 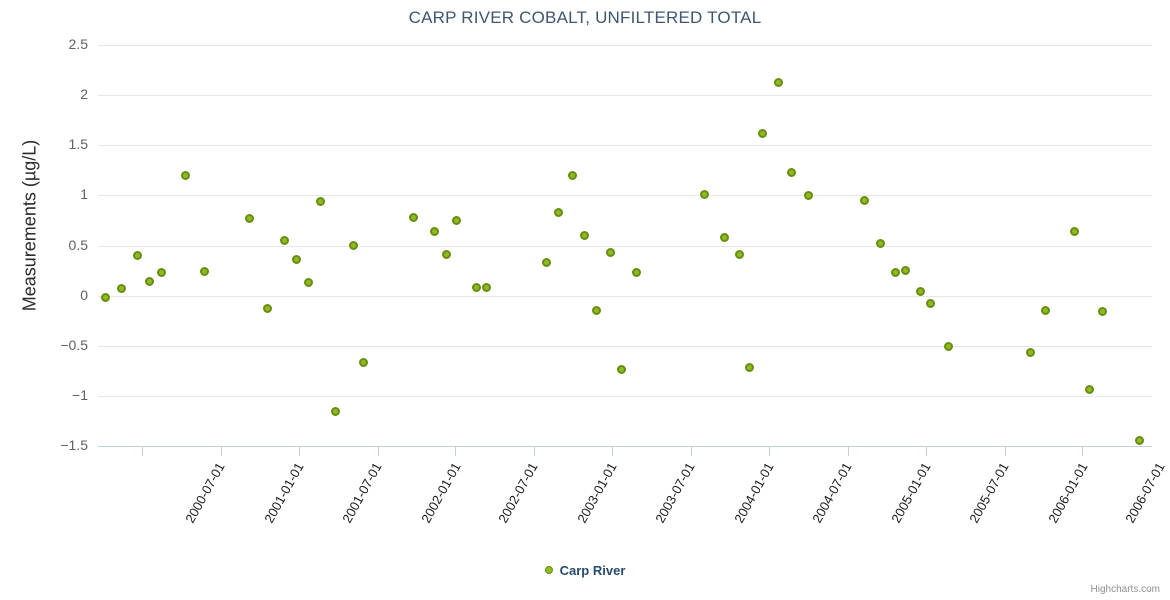 I want to click on x-axis-tick-label: 2005-01-01, so click(x=911, y=493).